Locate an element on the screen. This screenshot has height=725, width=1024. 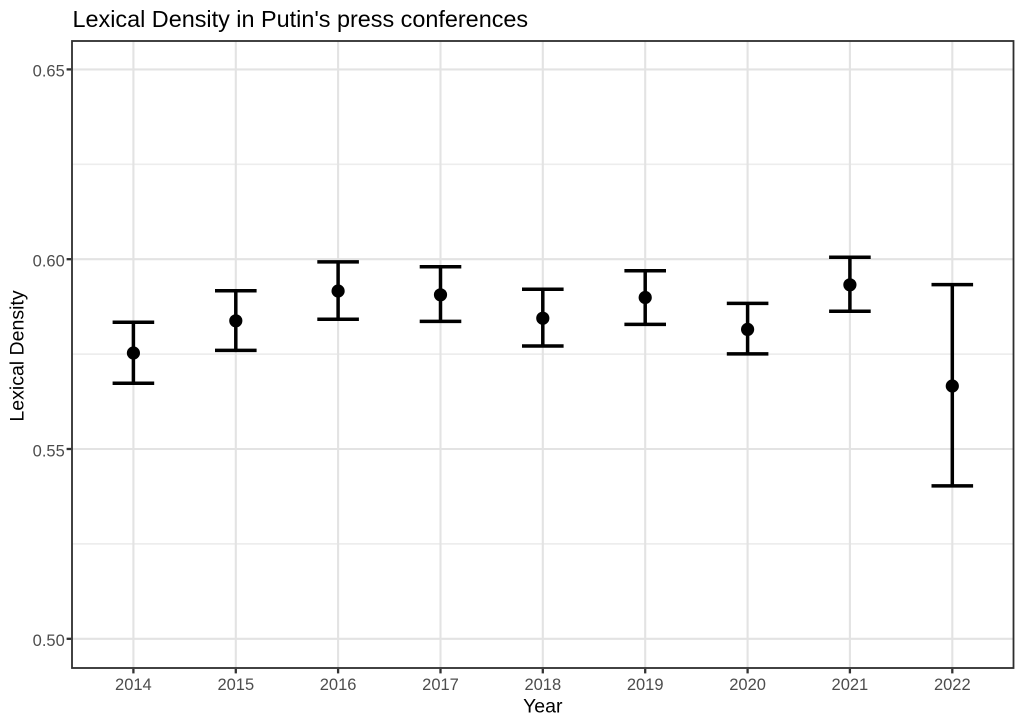
svg-text: 2015 is located at coordinates (235, 685).